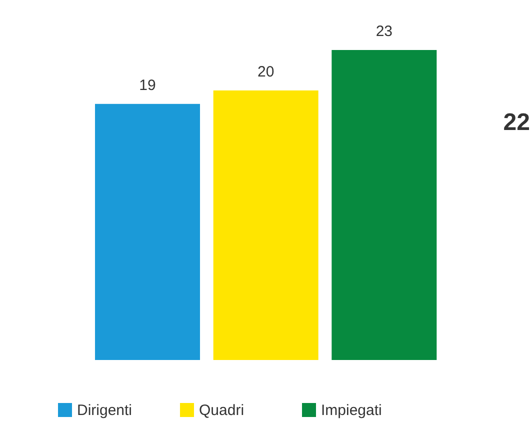 The width and height of the screenshot is (532, 423). I want to click on text: 22, so click(516, 122).